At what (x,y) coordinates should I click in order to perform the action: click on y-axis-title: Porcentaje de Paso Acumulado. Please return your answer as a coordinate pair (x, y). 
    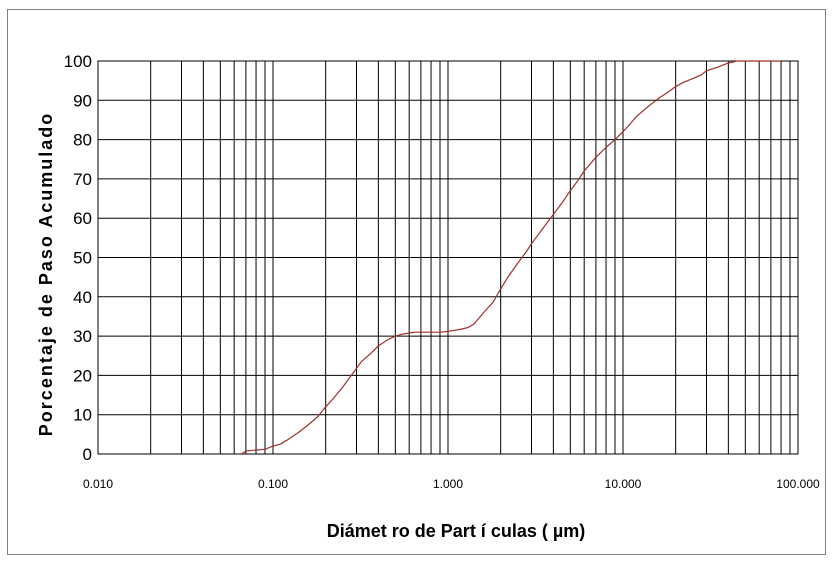
    Looking at the image, I should click on (46, 274).